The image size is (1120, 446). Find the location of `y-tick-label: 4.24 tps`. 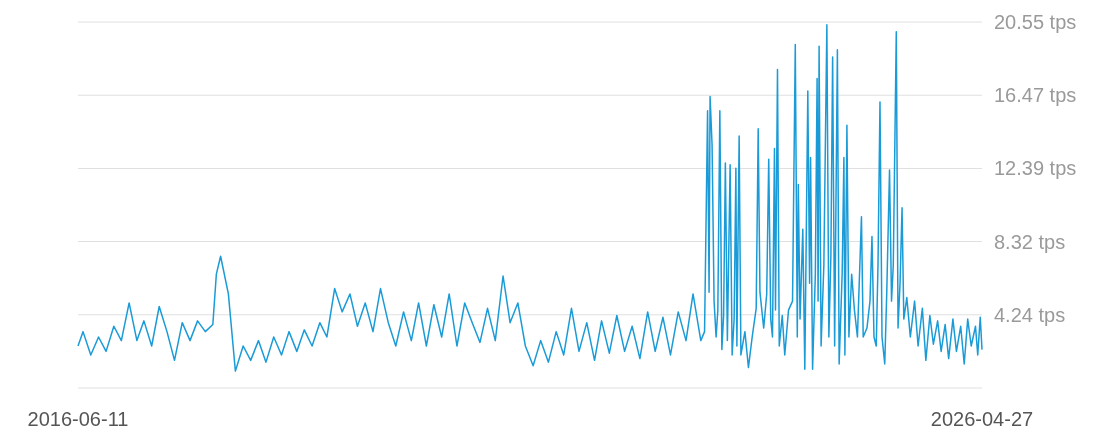

y-tick-label: 4.24 tps is located at coordinates (1030, 314).